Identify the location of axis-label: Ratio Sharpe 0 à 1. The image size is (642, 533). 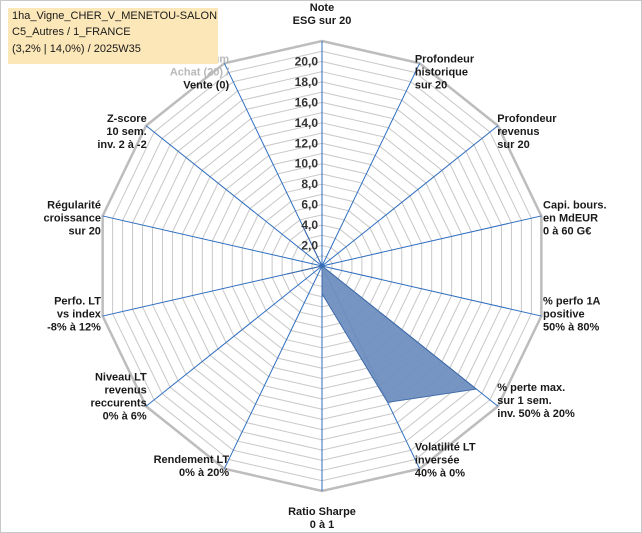
(322, 518).